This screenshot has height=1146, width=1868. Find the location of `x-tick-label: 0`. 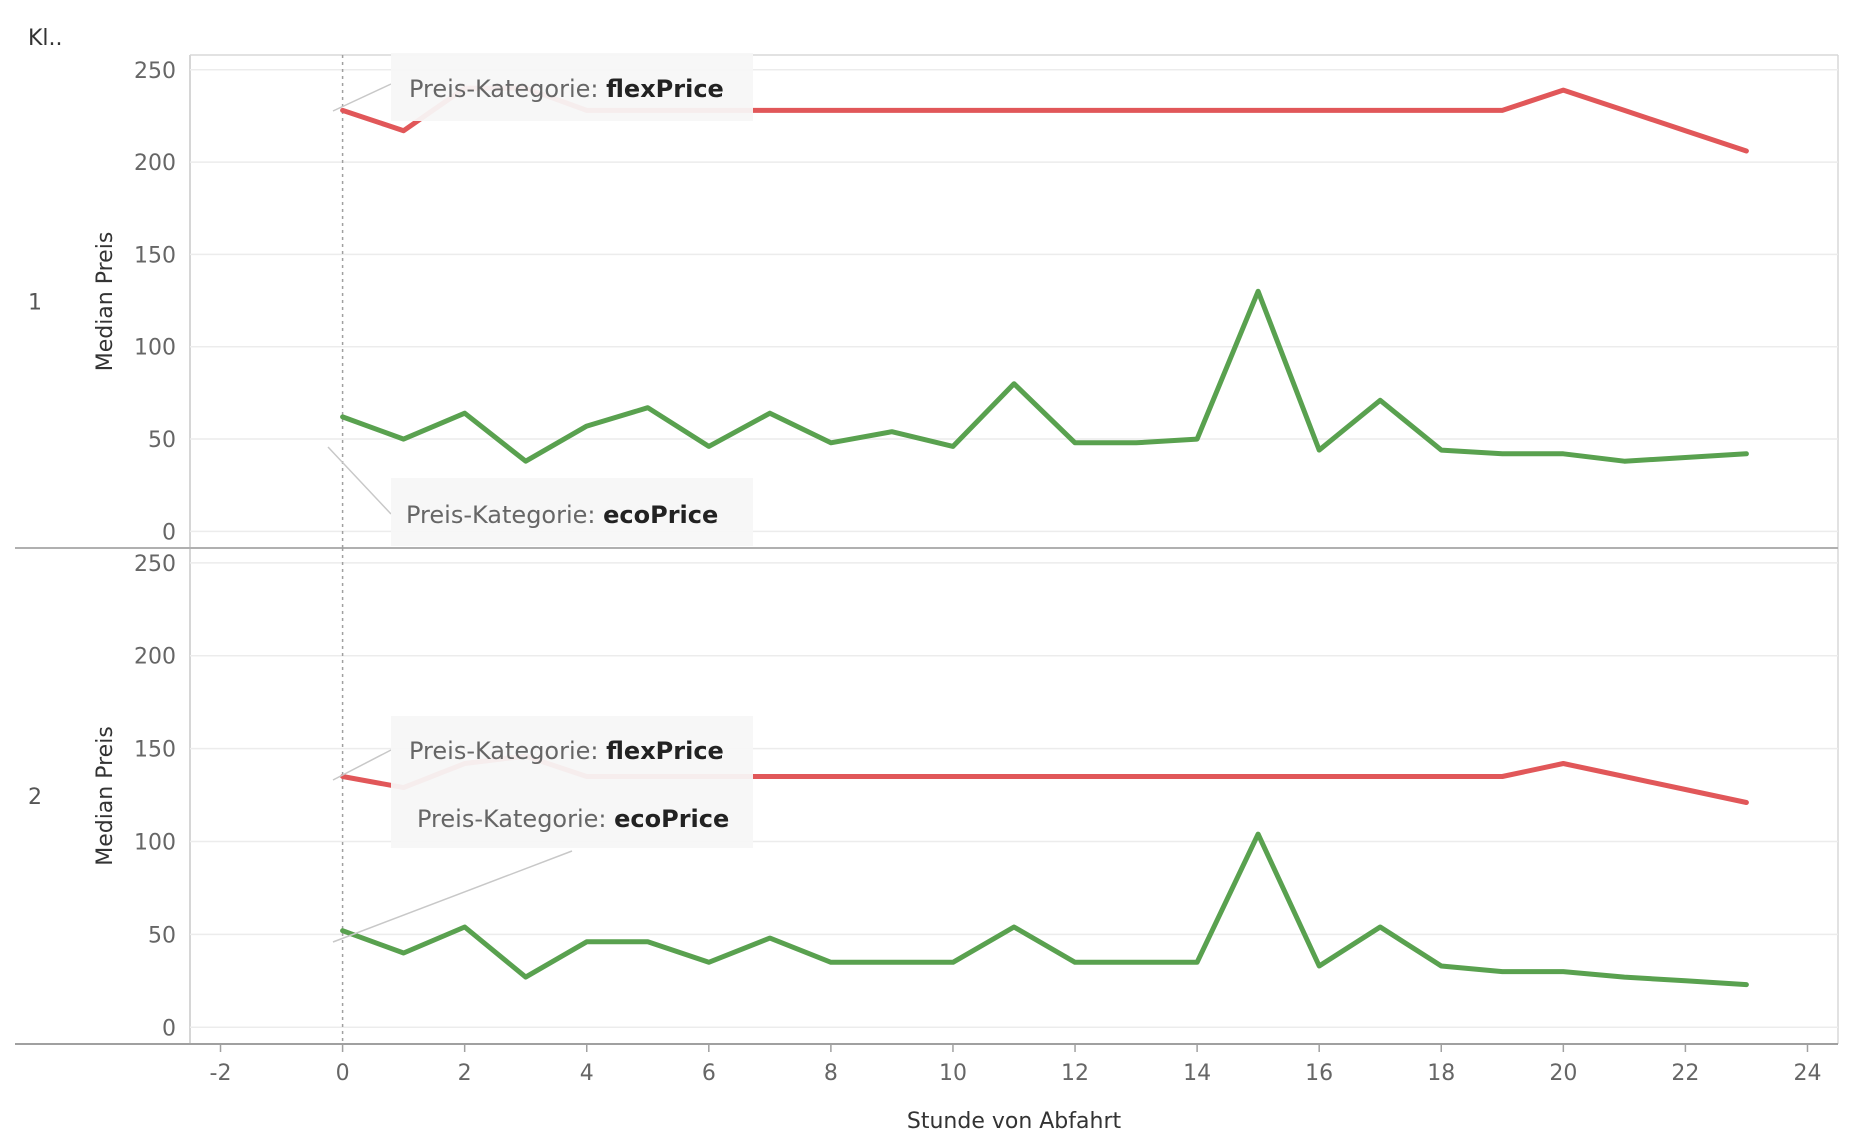

x-tick-label: 0 is located at coordinates (343, 1073).